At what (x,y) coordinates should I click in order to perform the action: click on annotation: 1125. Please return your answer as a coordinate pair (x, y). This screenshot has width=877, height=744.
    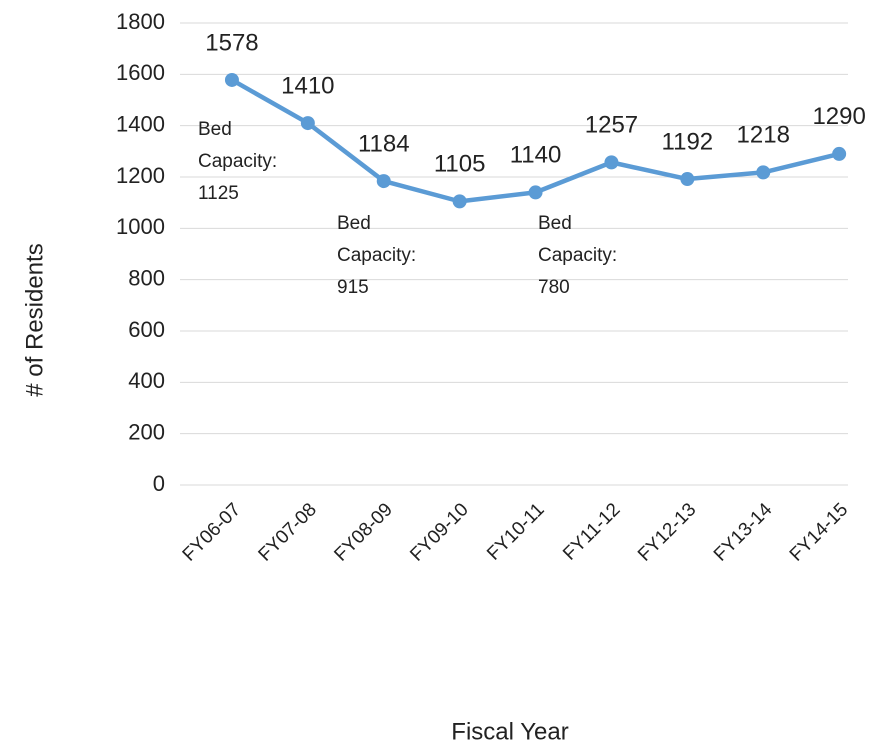
    Looking at the image, I should click on (218, 193).